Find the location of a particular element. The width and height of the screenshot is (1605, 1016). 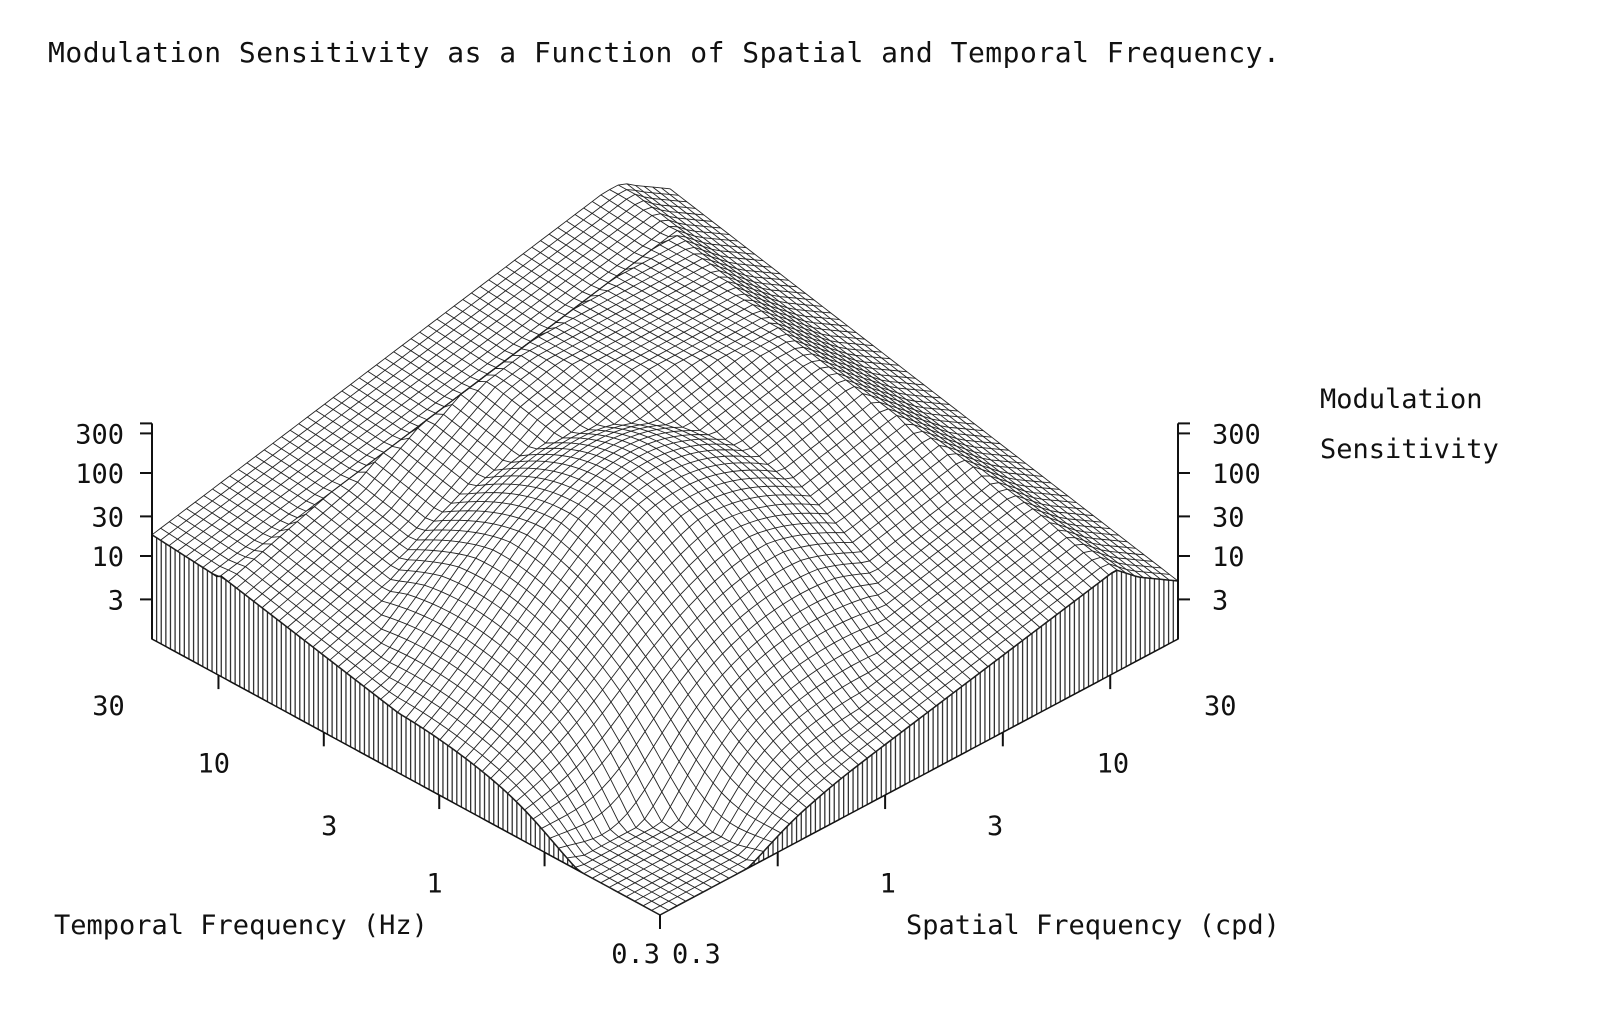

spatial-tick-label: 30 is located at coordinates (1220, 706).